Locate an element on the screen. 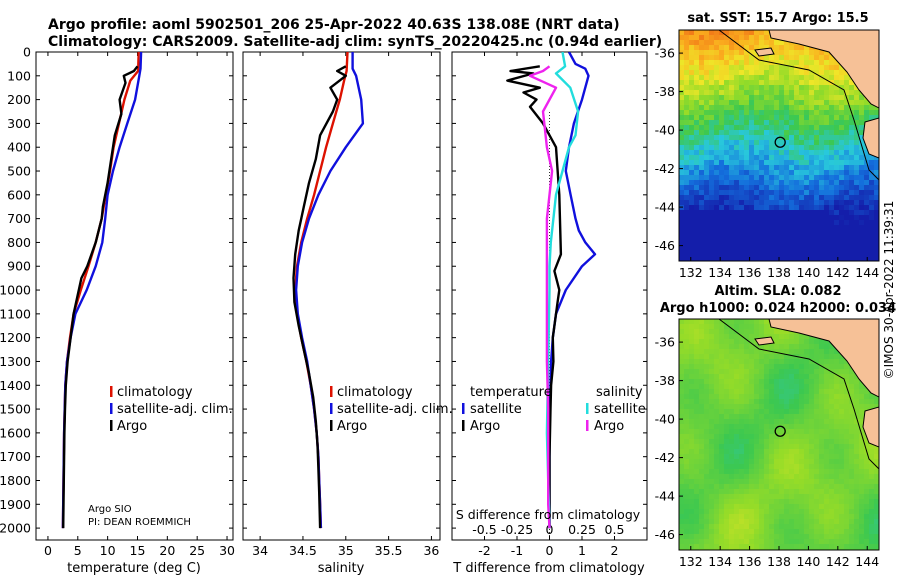 The width and height of the screenshot is (900, 584). sla-map-title-line1: Altim. SLA: 0.082 is located at coordinates (778, 291).